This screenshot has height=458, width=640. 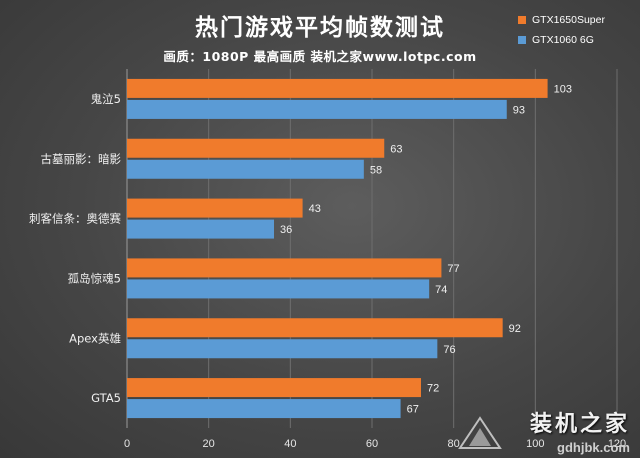 I want to click on legend-label-gtx1060: GTX1060 6G, so click(x=563, y=40).